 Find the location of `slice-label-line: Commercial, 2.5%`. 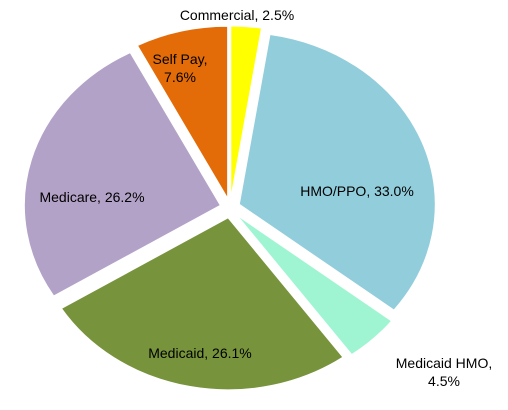

slice-label-line: Commercial, 2.5% is located at coordinates (237, 15).